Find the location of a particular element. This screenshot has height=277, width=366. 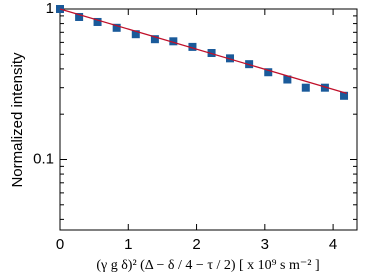

y-axis-label: Normalized intensity is located at coordinates (17, 120).